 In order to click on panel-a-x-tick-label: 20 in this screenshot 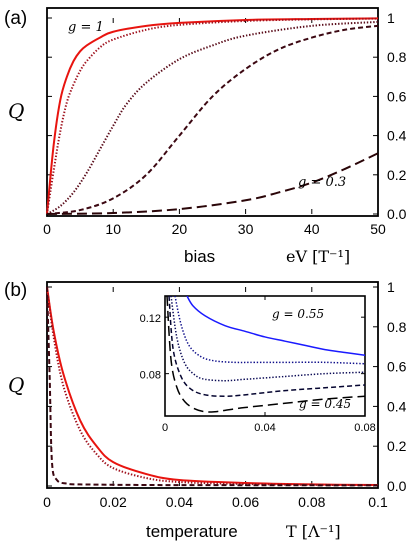, I will do `click(180, 229)`.